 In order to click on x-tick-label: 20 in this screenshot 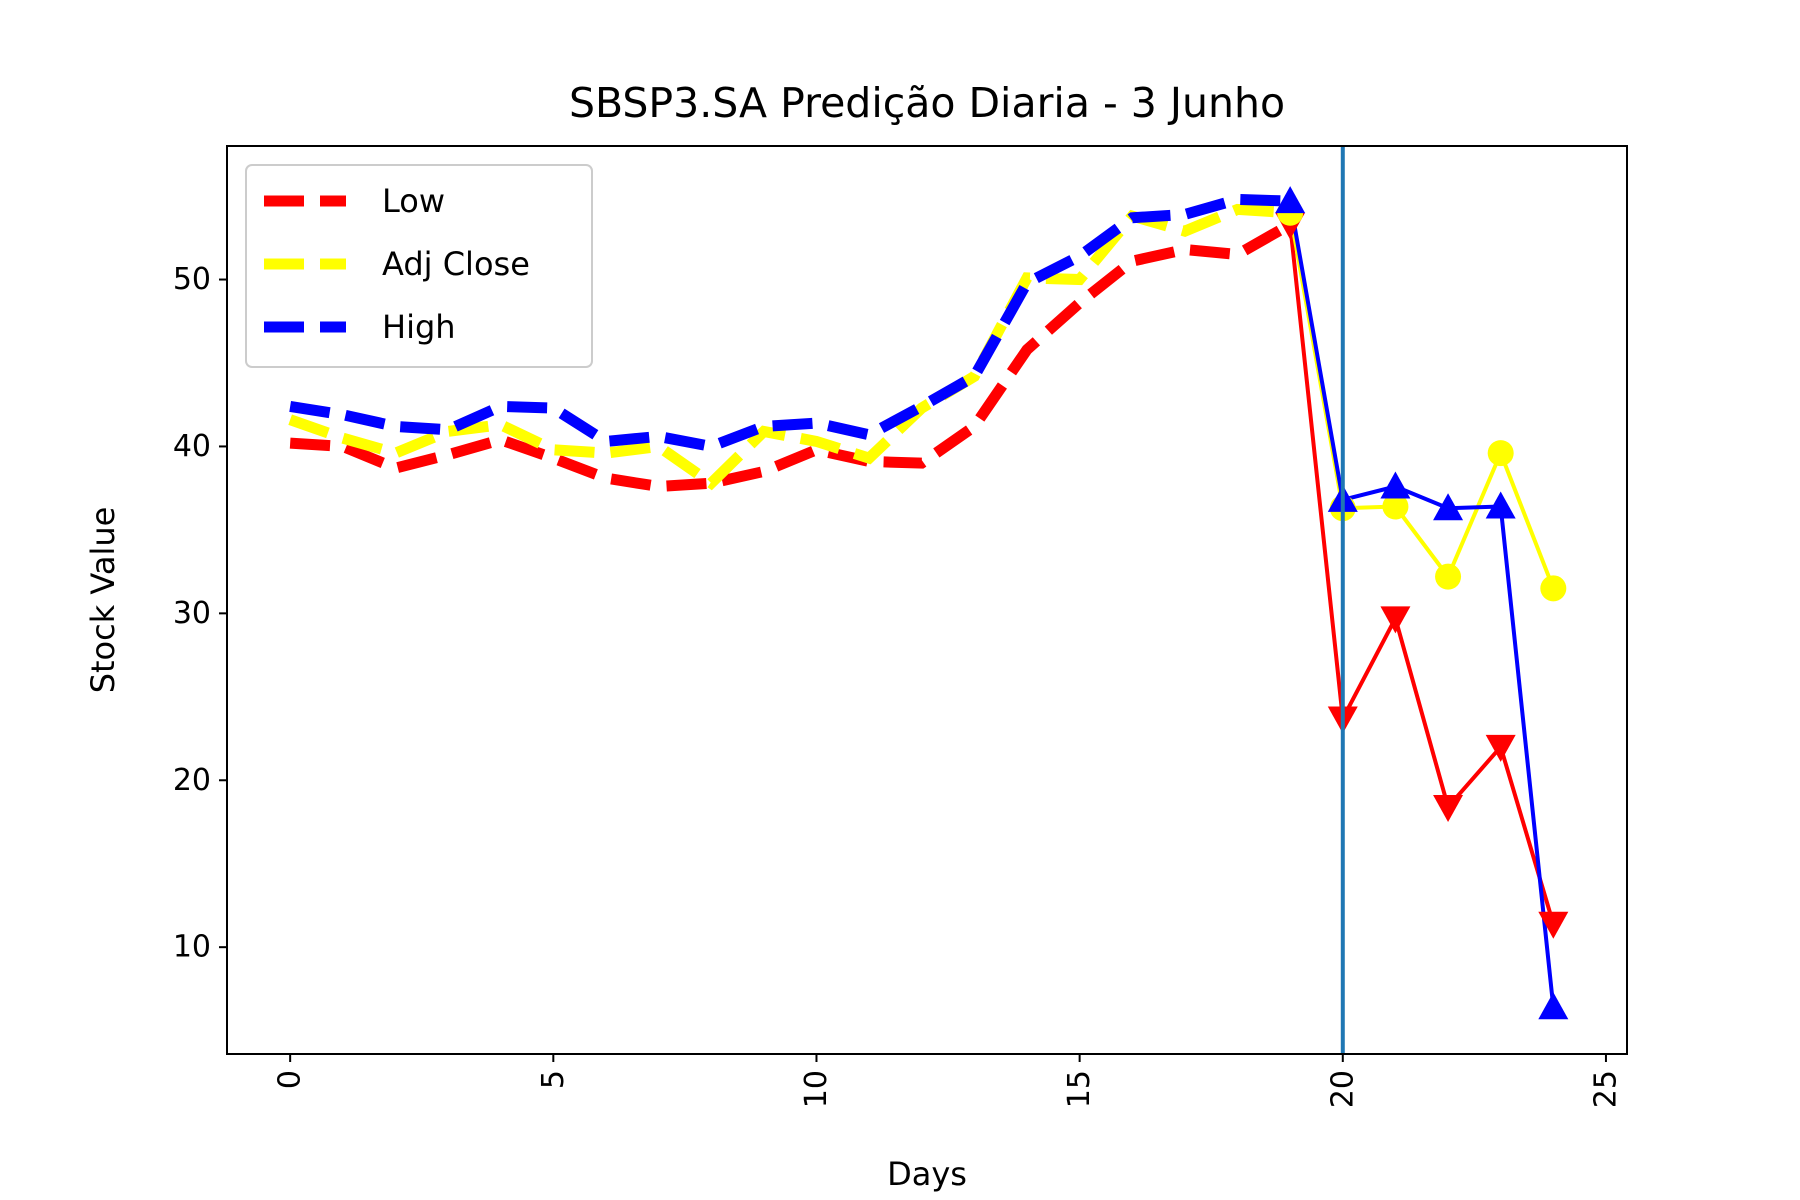, I will do `click(1342, 1089)`.